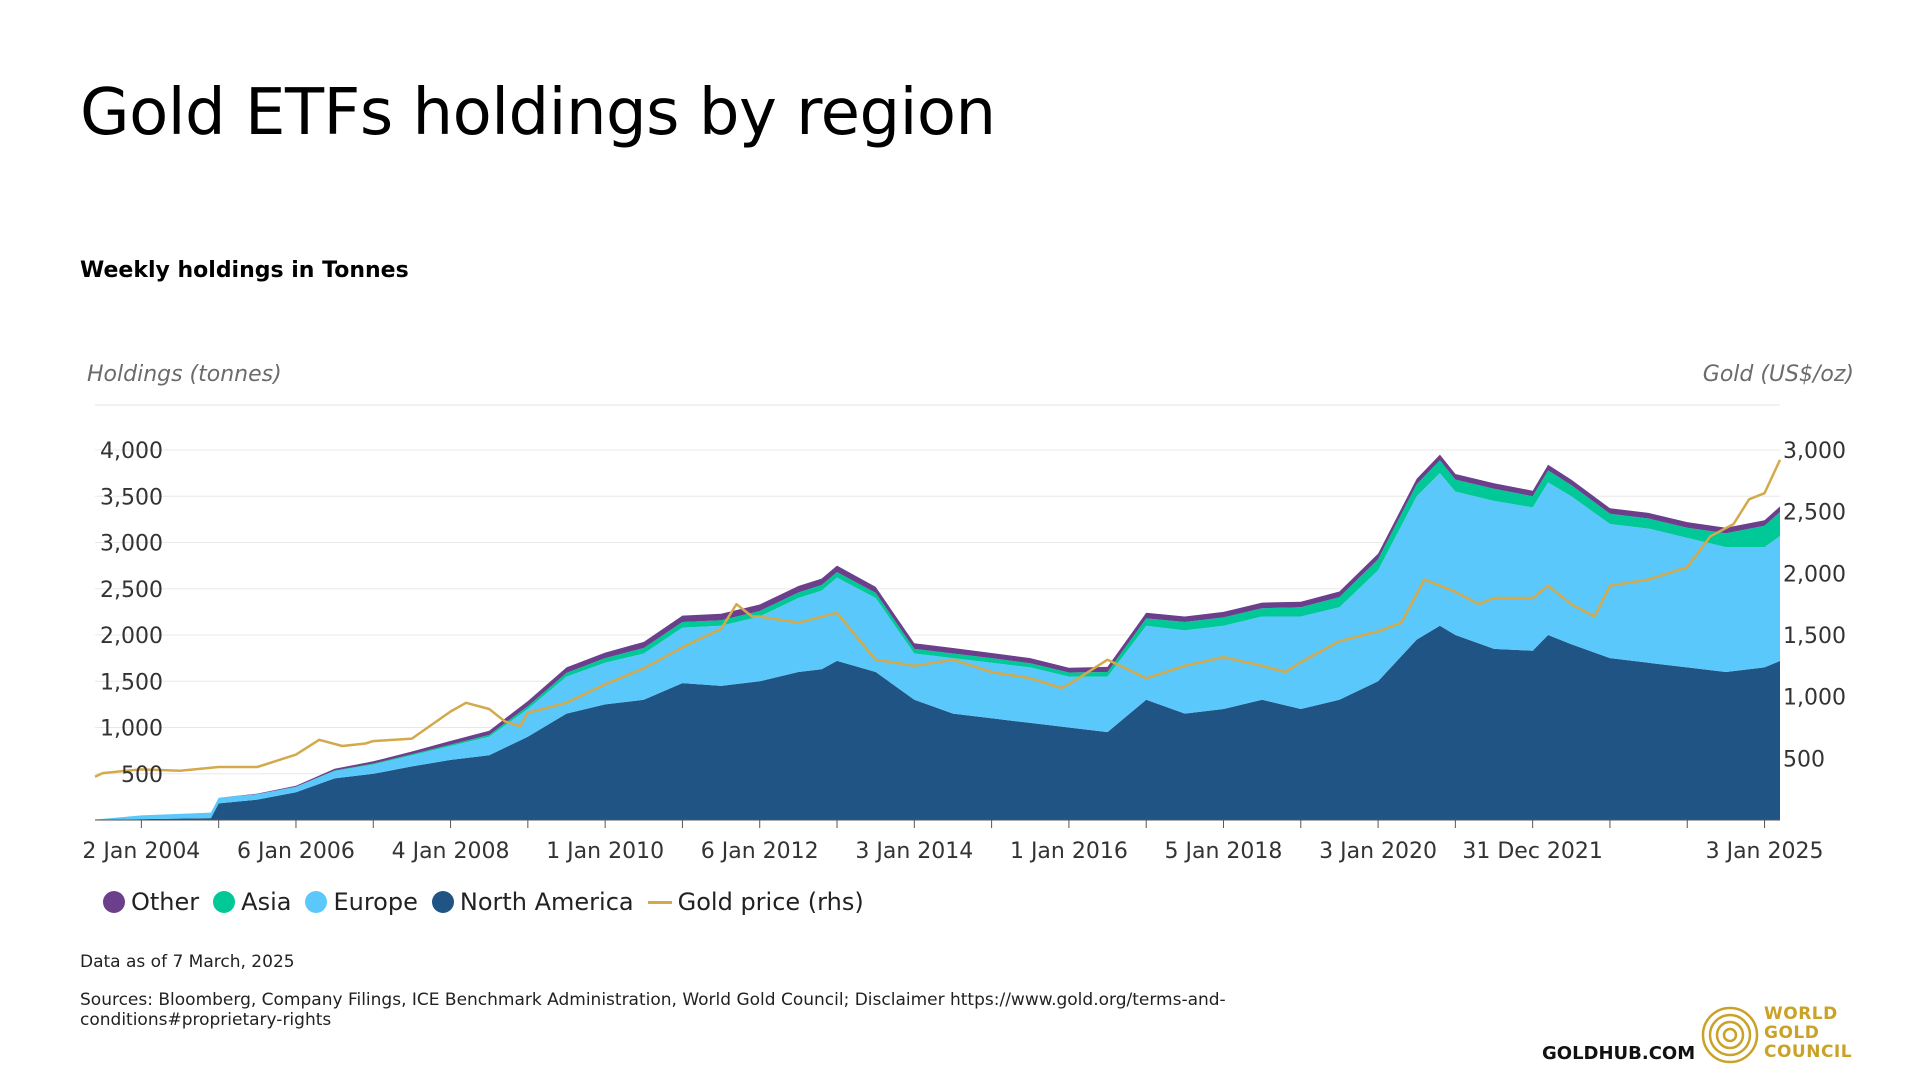 The width and height of the screenshot is (1920, 1080). Describe the element at coordinates (224, 902) in the screenshot. I see `legend-swatch-asia` at that location.